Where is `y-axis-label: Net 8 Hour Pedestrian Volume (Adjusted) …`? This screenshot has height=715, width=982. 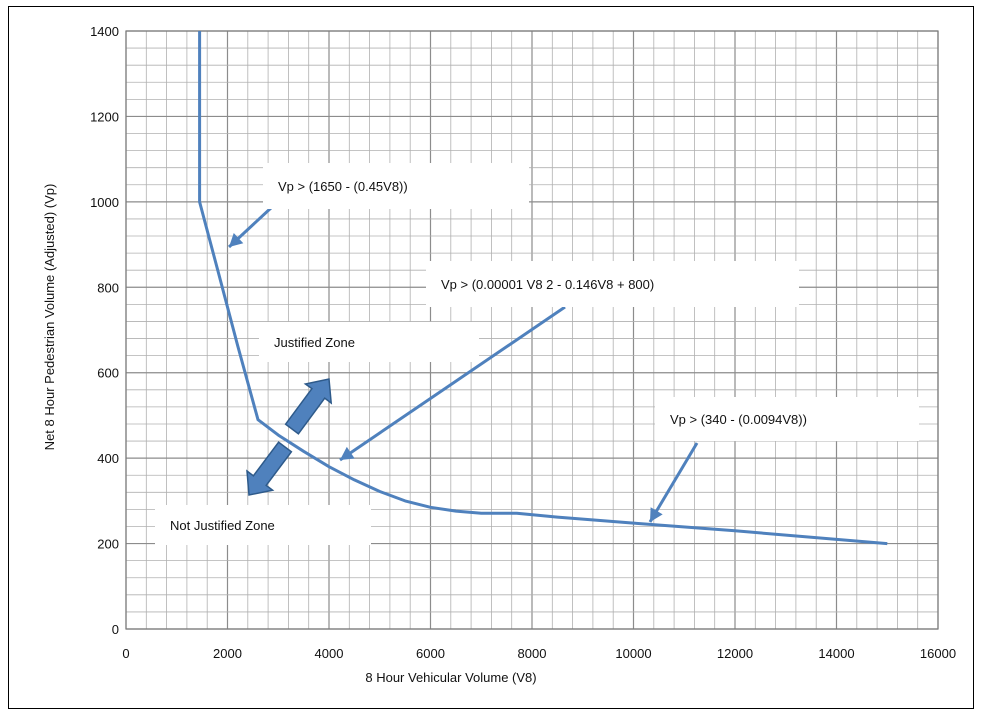
y-axis-label: Net 8 Hour Pedestrian Volume (Adjusted) … is located at coordinates (49, 317).